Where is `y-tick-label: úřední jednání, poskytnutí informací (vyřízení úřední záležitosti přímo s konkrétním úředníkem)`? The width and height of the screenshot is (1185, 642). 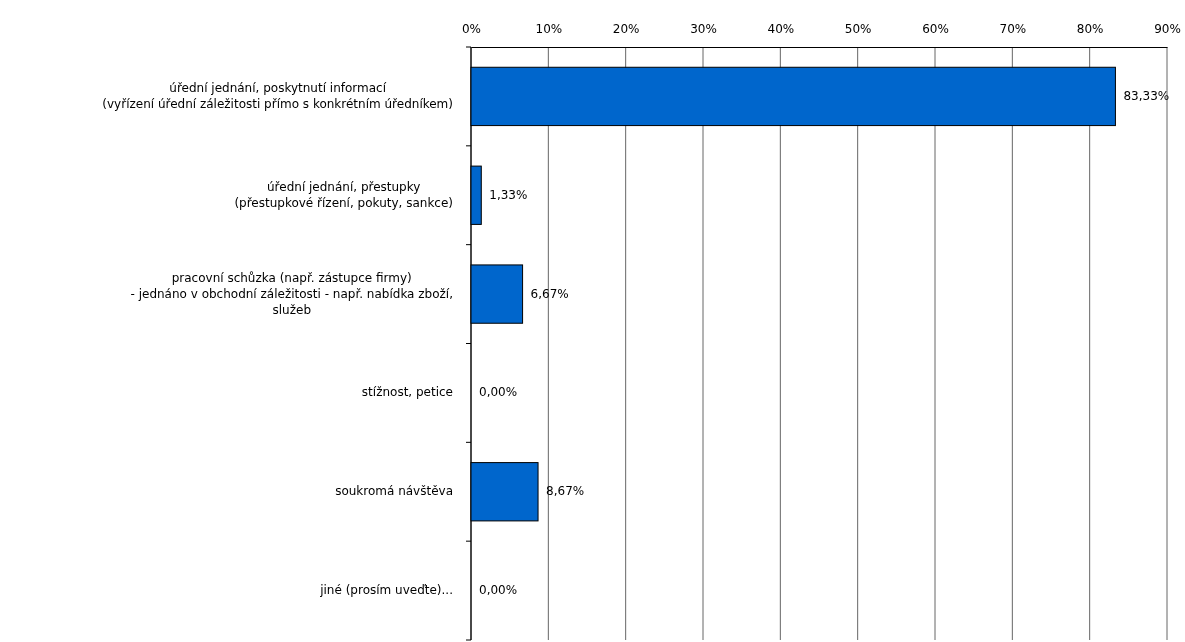 y-tick-label: úřední jednání, poskytnutí informací (vyřízení úřední záležitosti přímo s konkrétním úředníkem) is located at coordinates (277, 95).